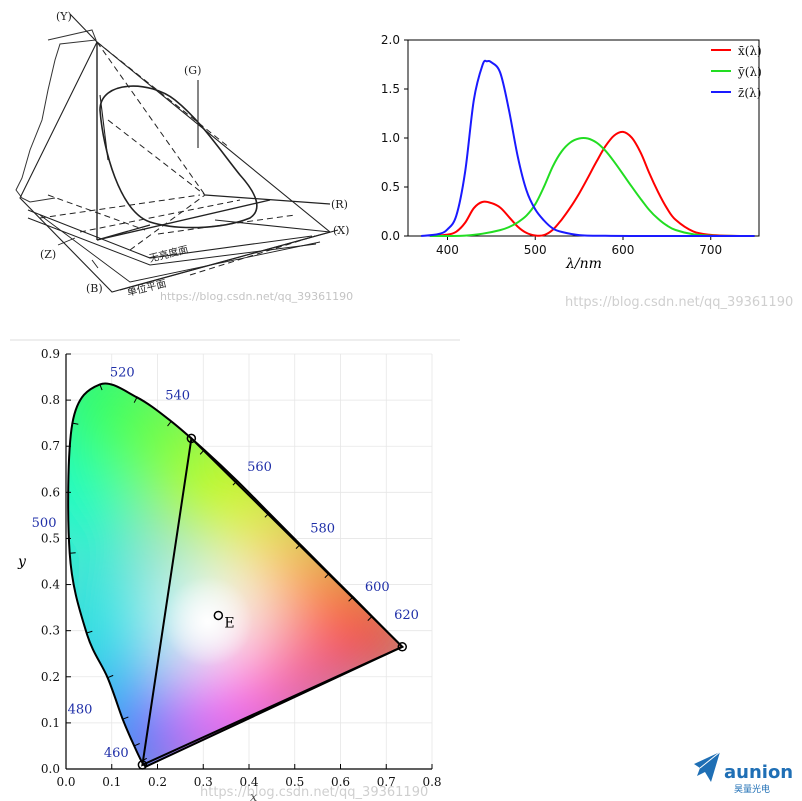 This screenshot has width=802, height=801. Describe the element at coordinates (623, 250) in the screenshot. I see `cmf-x-tick-label: 600` at that location.